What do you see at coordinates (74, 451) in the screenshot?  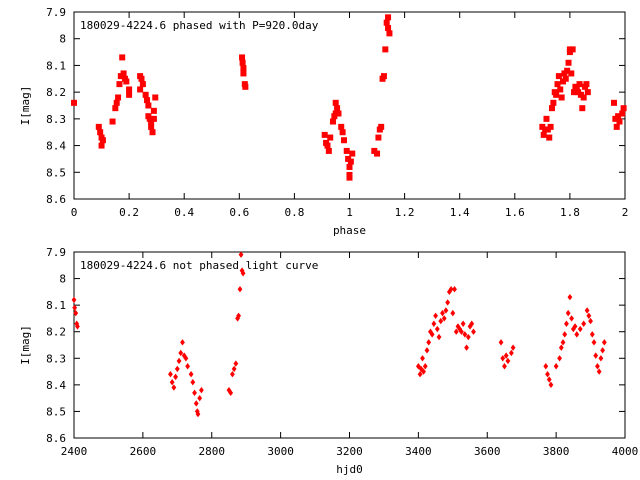 I see `unphased-x-tick-label: 2400` at bounding box center [74, 451].